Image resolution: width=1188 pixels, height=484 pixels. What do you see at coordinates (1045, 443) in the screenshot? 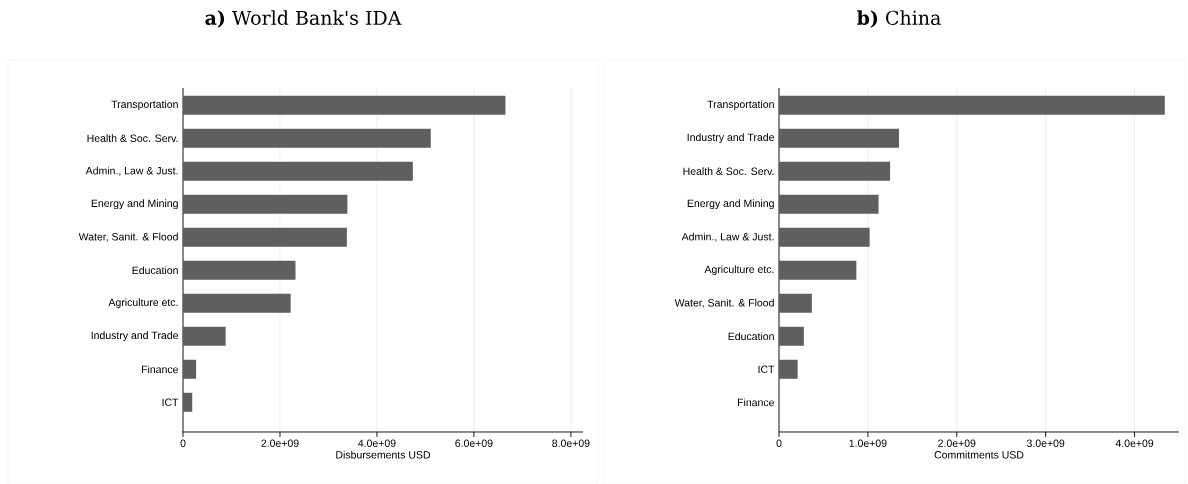
I see `x-tick-label: 3.0e+09` at bounding box center [1045, 443].